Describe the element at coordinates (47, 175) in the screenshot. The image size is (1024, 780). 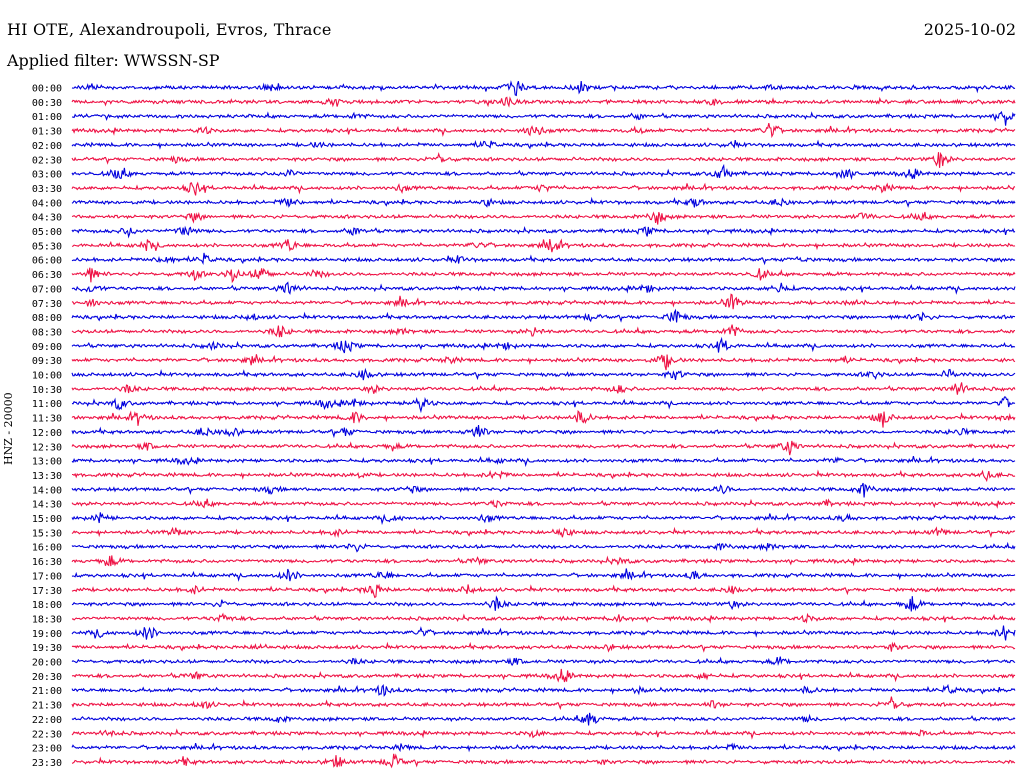
I see `time-tick-label: 03:00` at that location.